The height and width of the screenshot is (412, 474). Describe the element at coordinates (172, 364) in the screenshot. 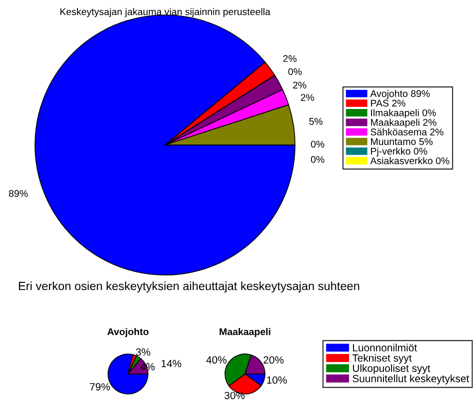

I see `data-label: 14%` at that location.